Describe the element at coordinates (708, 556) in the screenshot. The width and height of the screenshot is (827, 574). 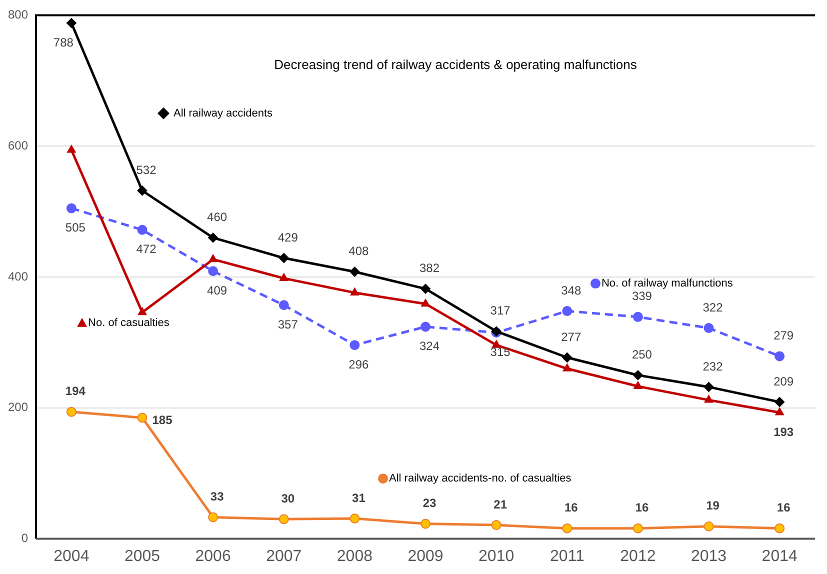
I see `x-tick-label: 2013` at that location.